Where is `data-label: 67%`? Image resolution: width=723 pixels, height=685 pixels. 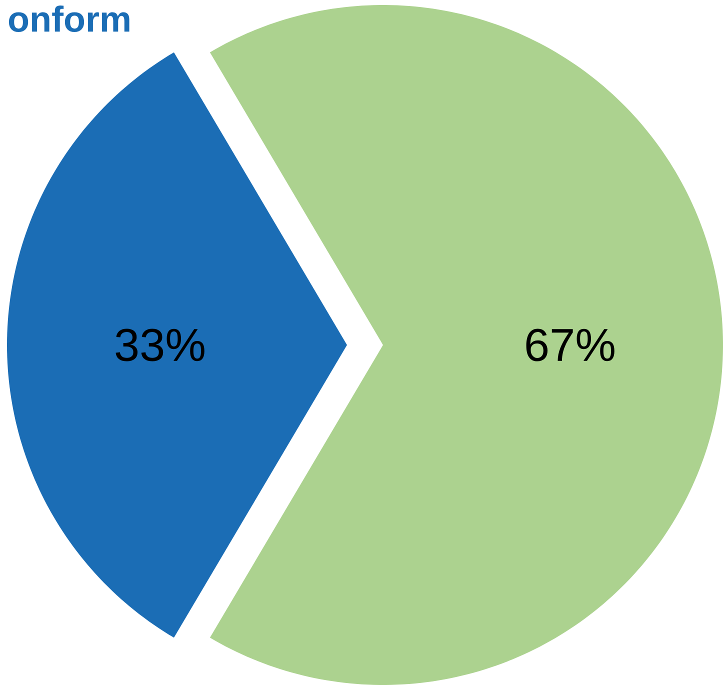
data-label: 67% is located at coordinates (570, 345).